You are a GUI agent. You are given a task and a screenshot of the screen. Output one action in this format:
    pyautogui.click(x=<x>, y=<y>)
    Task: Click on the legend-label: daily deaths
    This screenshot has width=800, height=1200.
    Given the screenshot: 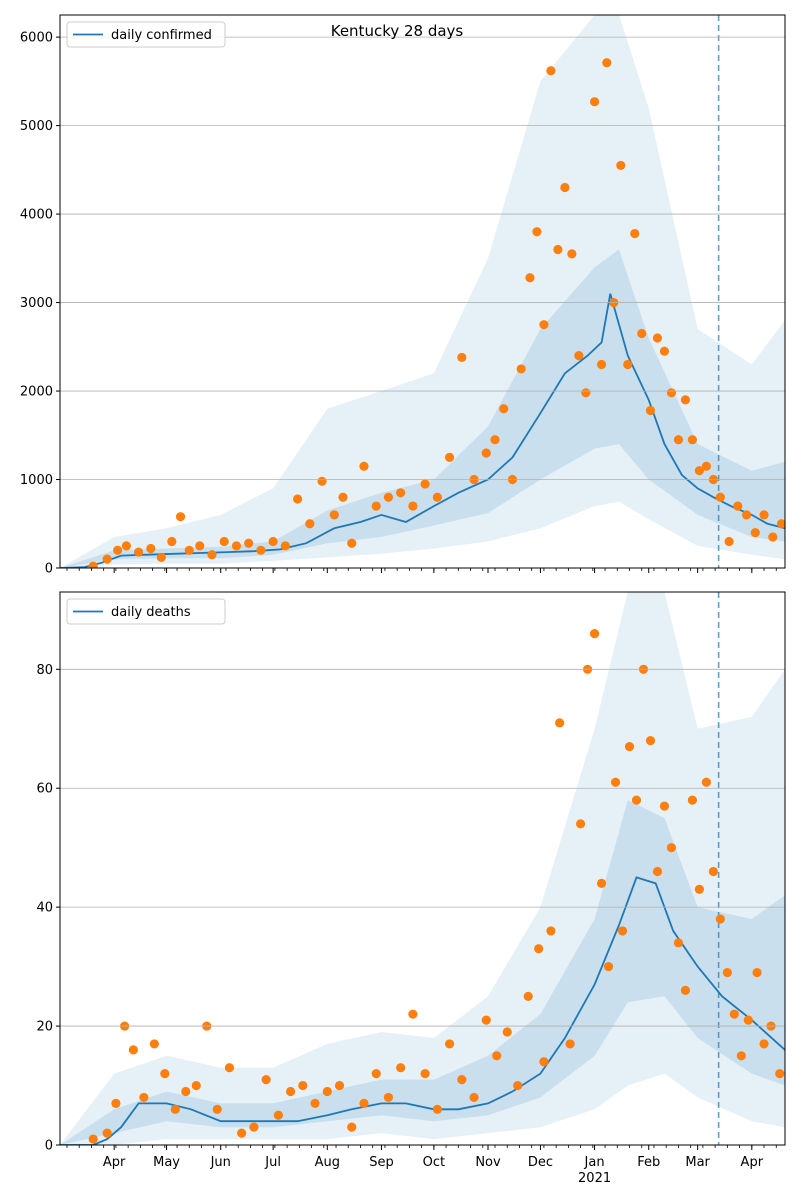 What is the action you would take?
    pyautogui.click(x=151, y=612)
    